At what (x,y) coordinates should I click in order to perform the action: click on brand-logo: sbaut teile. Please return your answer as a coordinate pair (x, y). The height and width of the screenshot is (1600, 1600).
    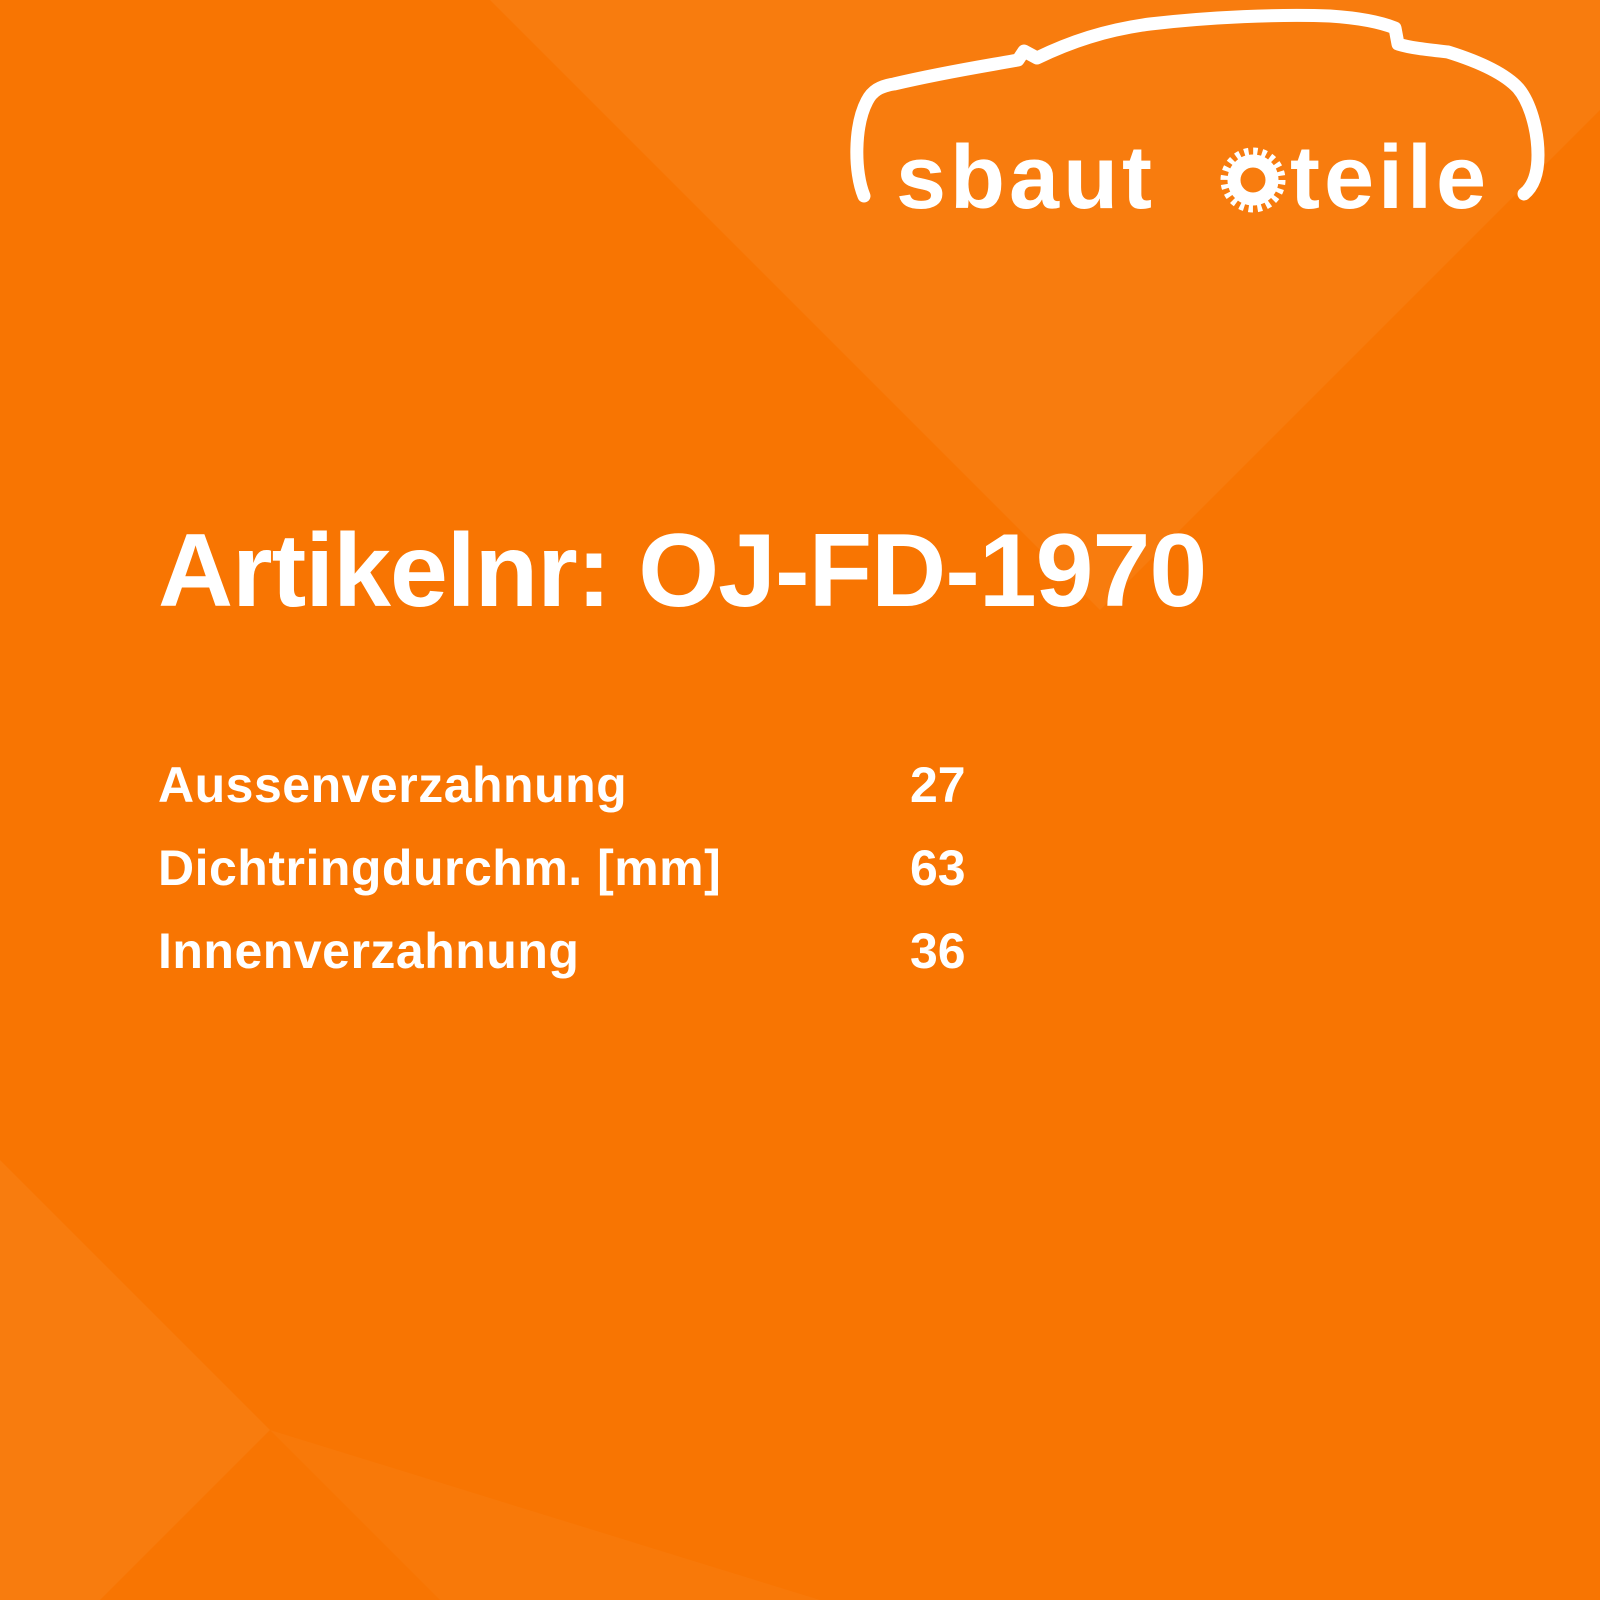
    Looking at the image, I should click on (1197, 118).